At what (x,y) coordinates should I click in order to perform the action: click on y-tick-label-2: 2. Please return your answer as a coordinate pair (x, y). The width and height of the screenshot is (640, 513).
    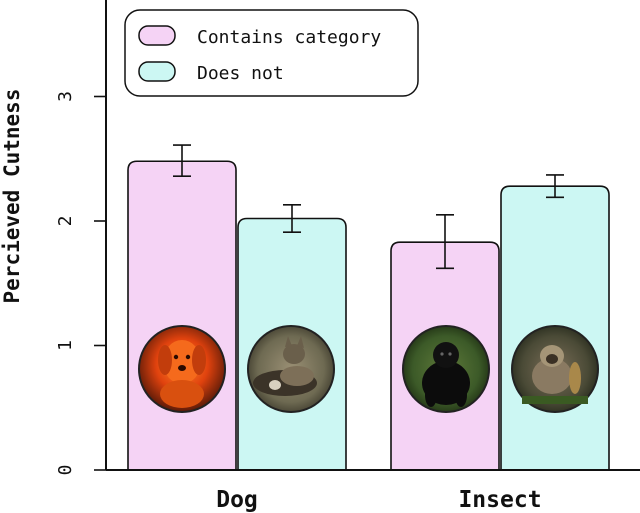
    Looking at the image, I should click on (65, 221).